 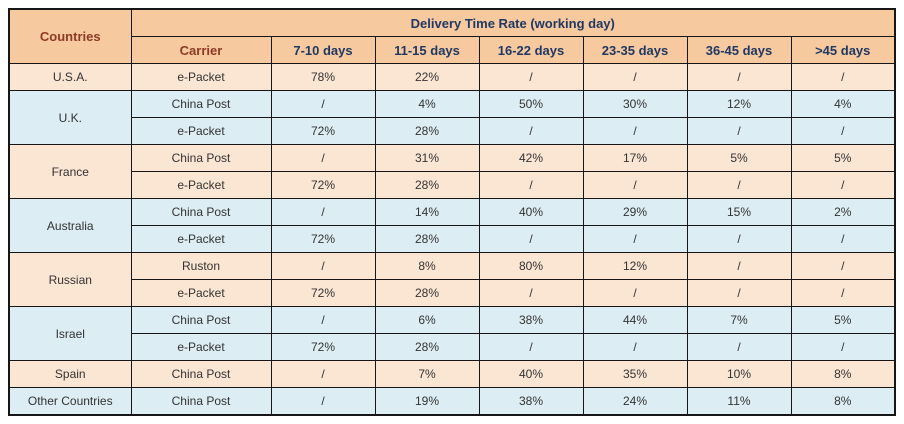 I want to click on table-row: Spain China Post/7% 40% 35% 10% 8%, so click(x=452, y=374).